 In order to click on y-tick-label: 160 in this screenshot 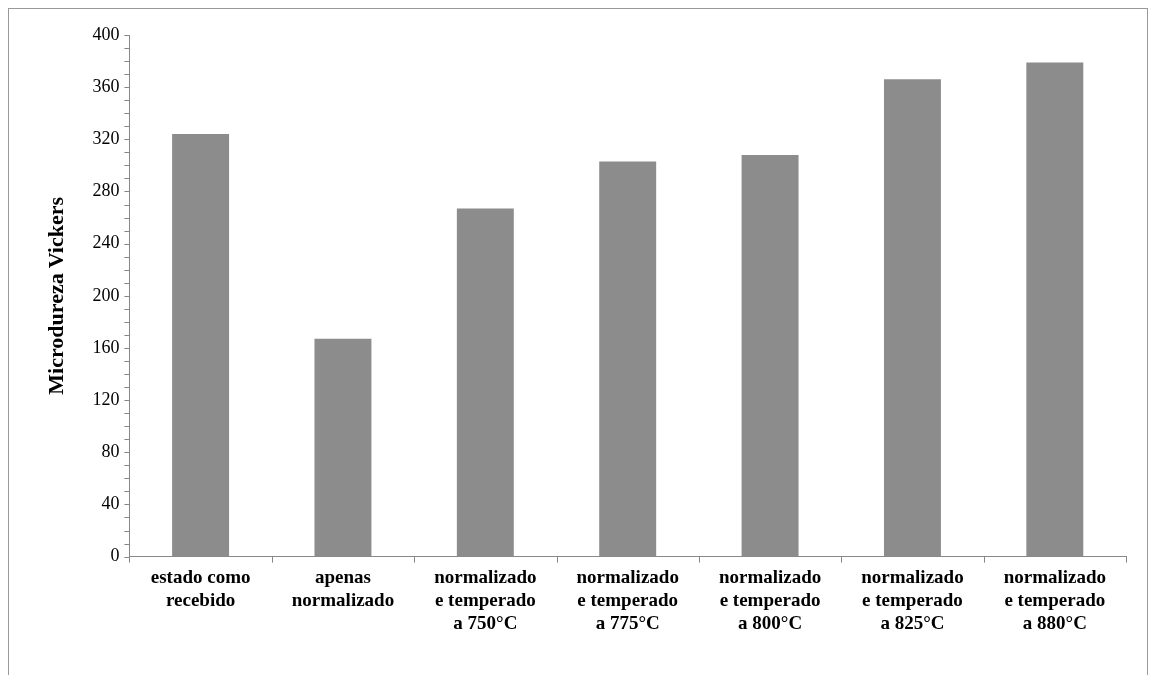, I will do `click(106, 346)`.